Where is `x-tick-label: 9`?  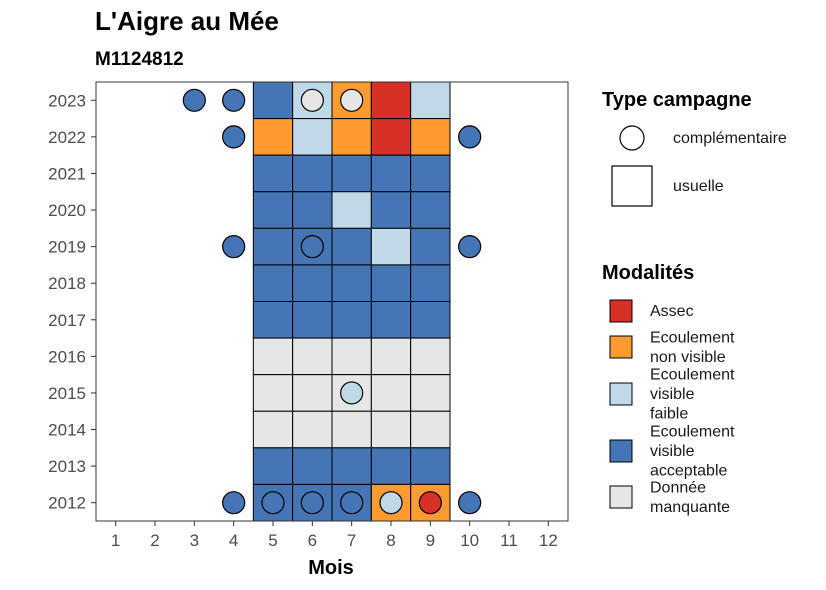 x-tick-label: 9 is located at coordinates (430, 540).